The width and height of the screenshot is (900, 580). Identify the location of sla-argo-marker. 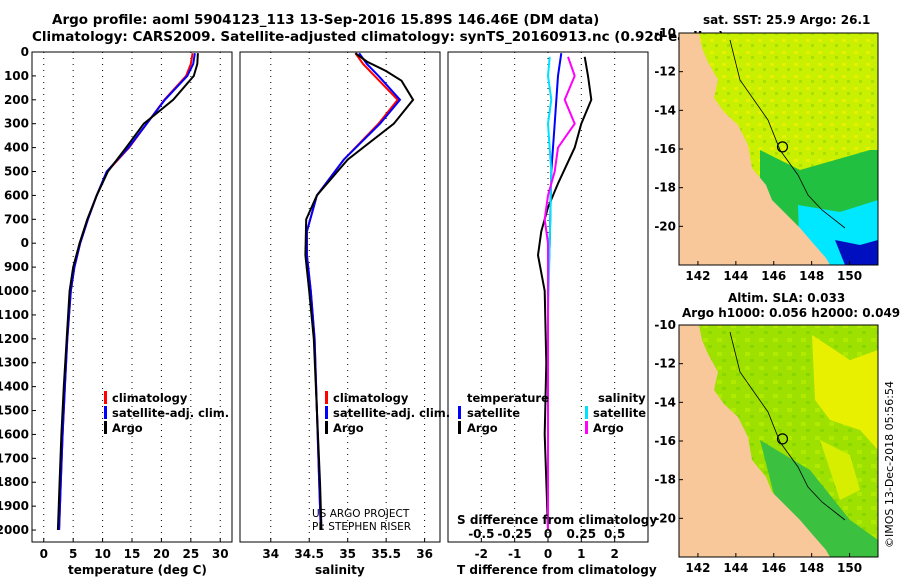
(782, 439).